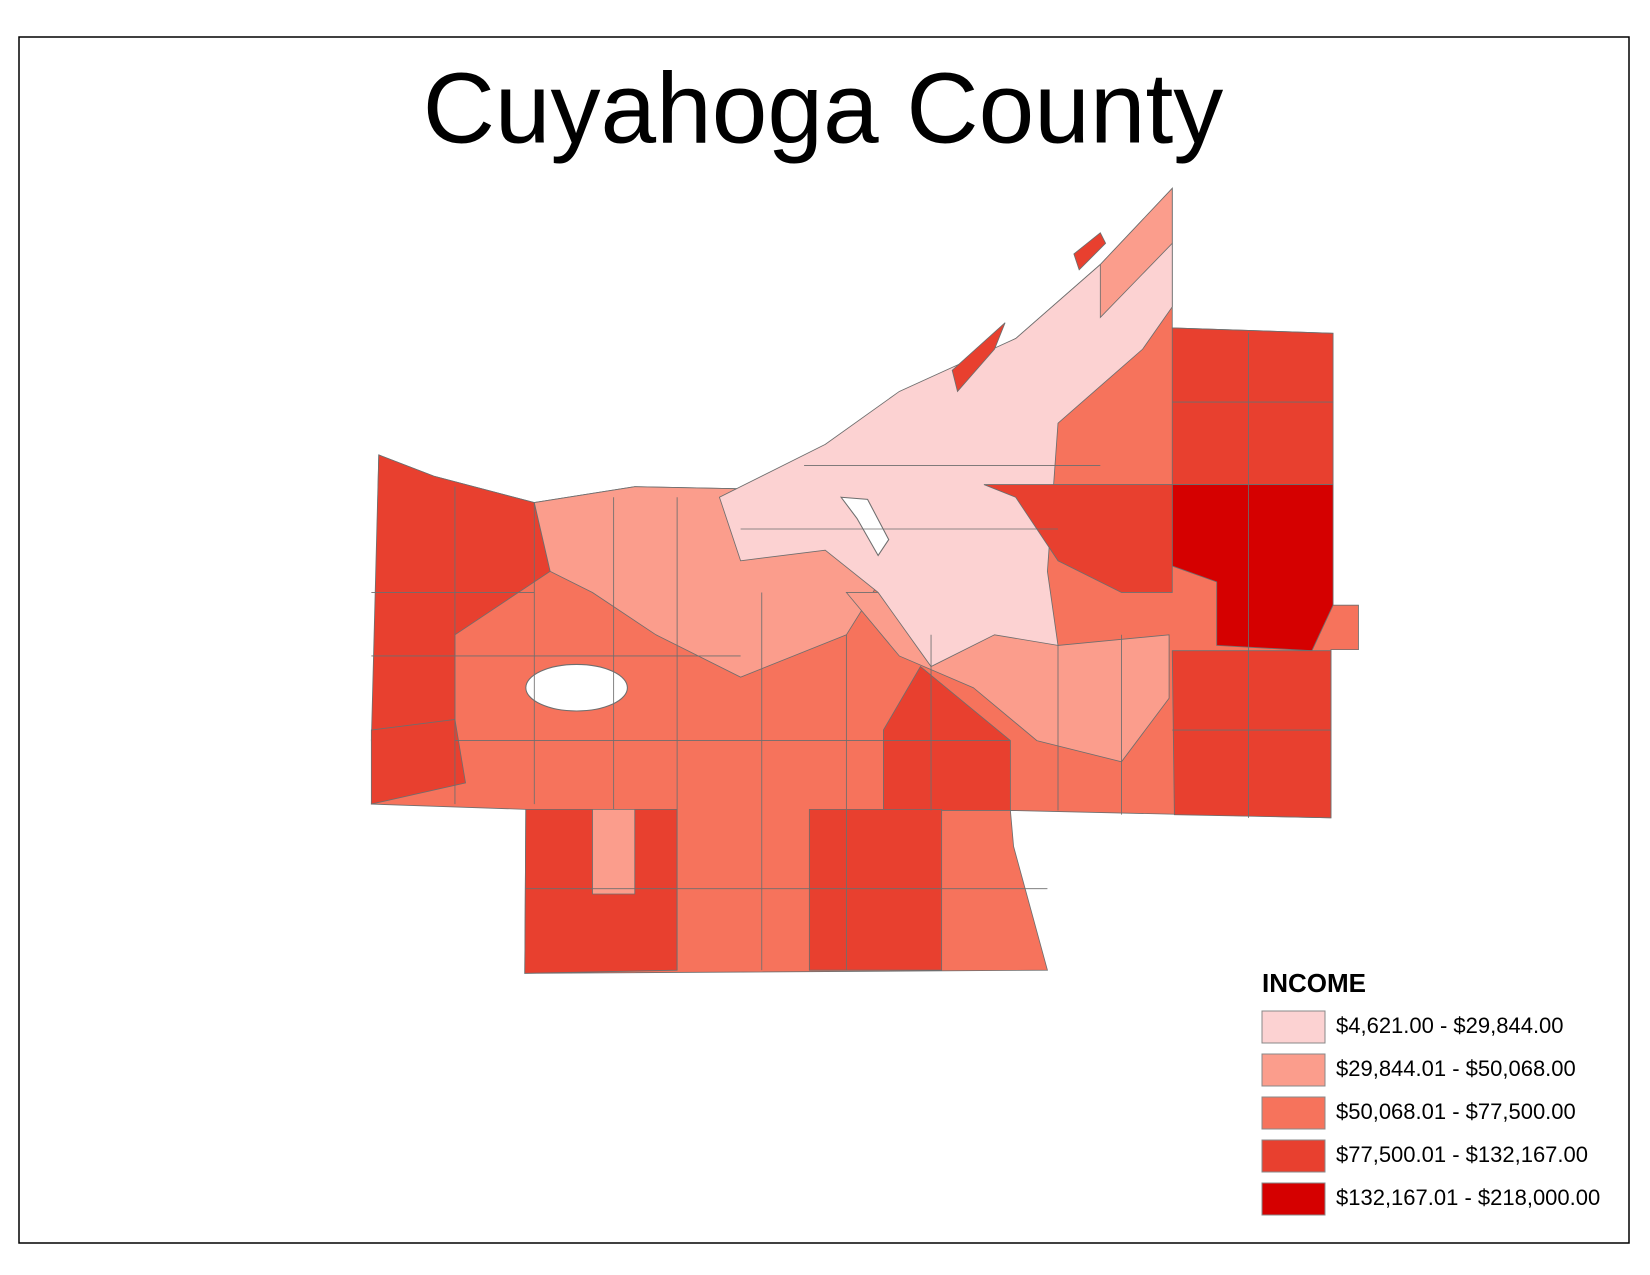  I want to click on legend-title: INCOME, so click(1314, 983).